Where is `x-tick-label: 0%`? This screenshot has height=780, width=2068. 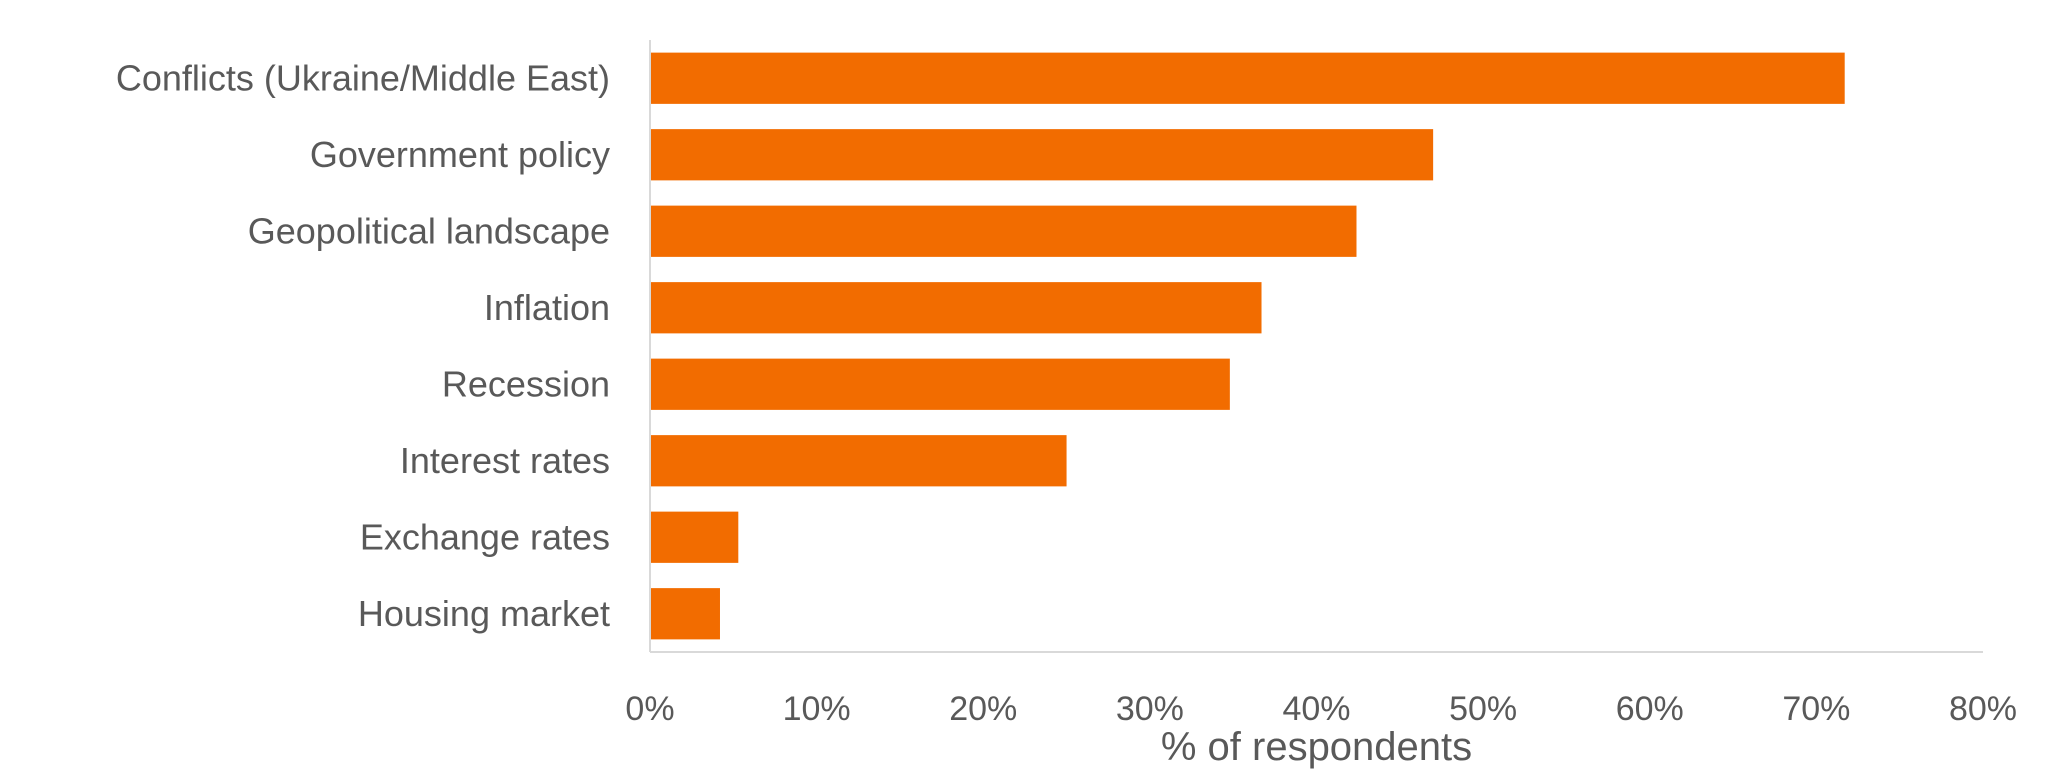
x-tick-label: 0% is located at coordinates (649, 709).